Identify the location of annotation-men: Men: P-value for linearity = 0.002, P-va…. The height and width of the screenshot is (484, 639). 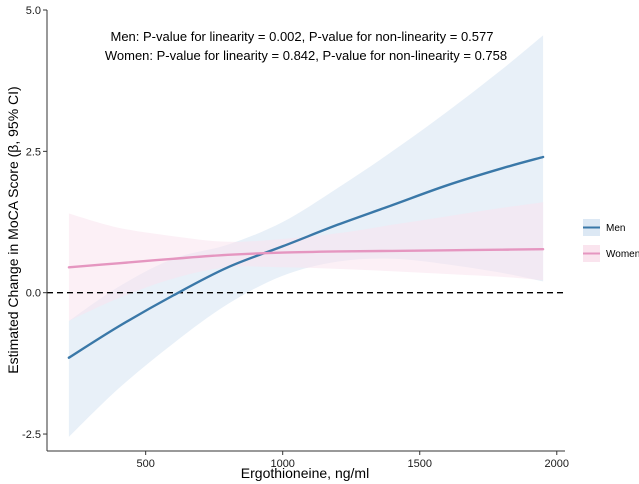
(302, 36).